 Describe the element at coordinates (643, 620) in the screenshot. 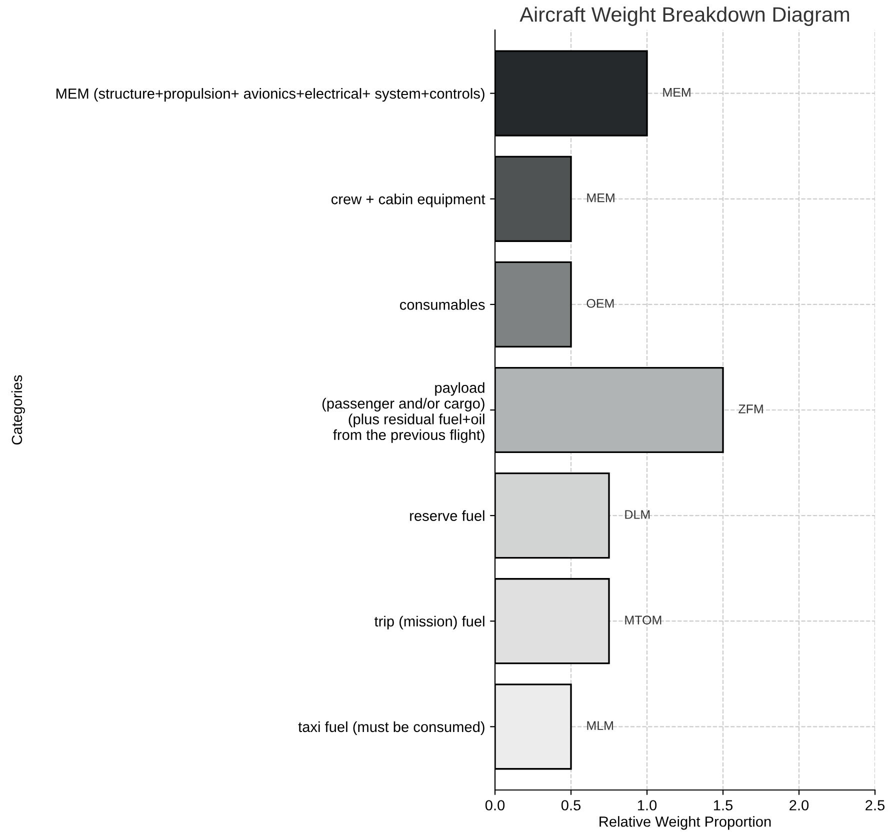

I see `data-label: MTOM` at that location.